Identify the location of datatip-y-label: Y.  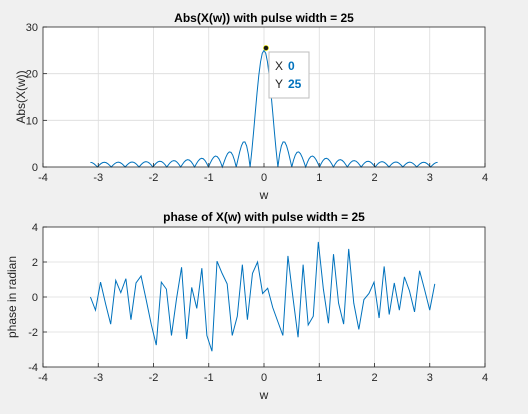
(279, 84).